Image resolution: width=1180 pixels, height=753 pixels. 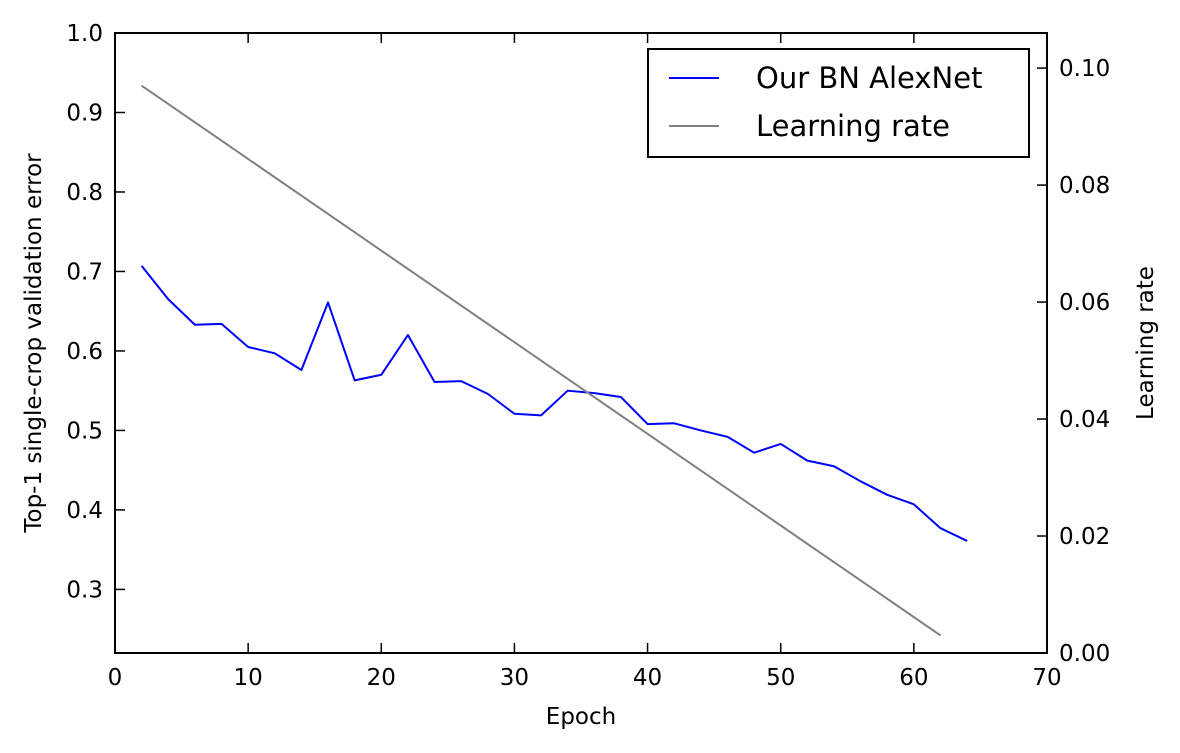 I want to click on legend-label-bn-alexnet: Our BN AlexNet, so click(x=869, y=78).